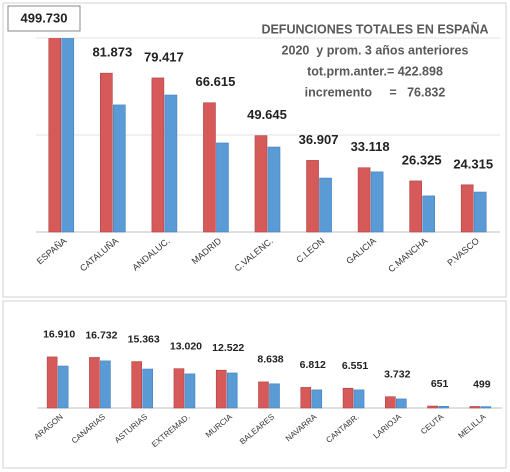 This screenshot has height=472, width=510. I want to click on value-label: 16.910, so click(59, 335).